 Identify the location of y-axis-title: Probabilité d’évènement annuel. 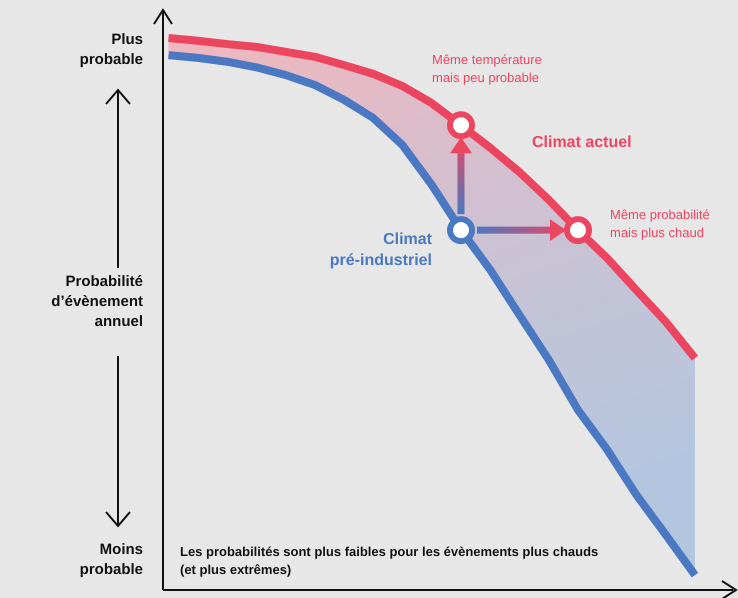
(97, 301).